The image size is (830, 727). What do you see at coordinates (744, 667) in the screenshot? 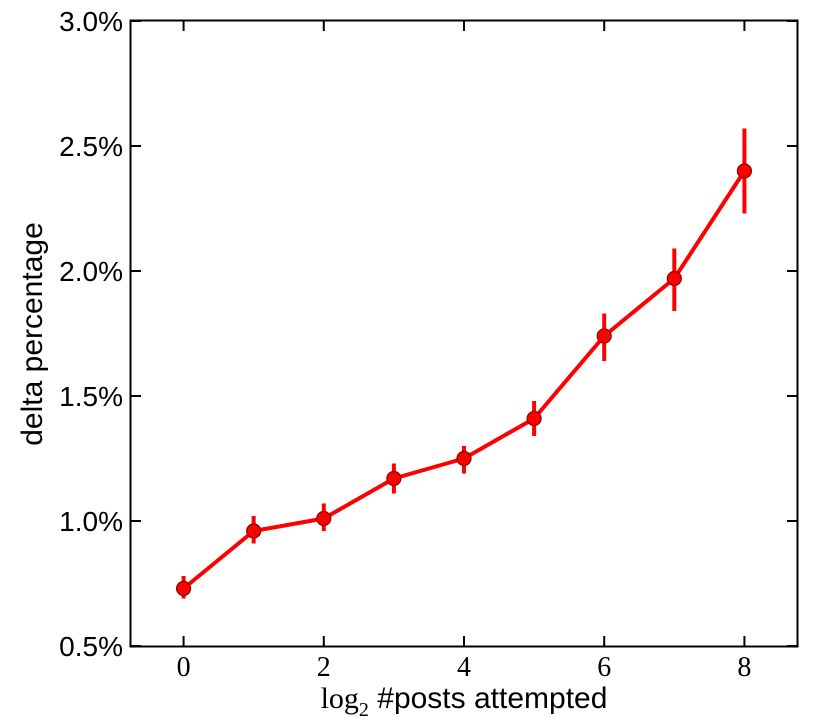
I see `x-tick-label: 8` at bounding box center [744, 667].